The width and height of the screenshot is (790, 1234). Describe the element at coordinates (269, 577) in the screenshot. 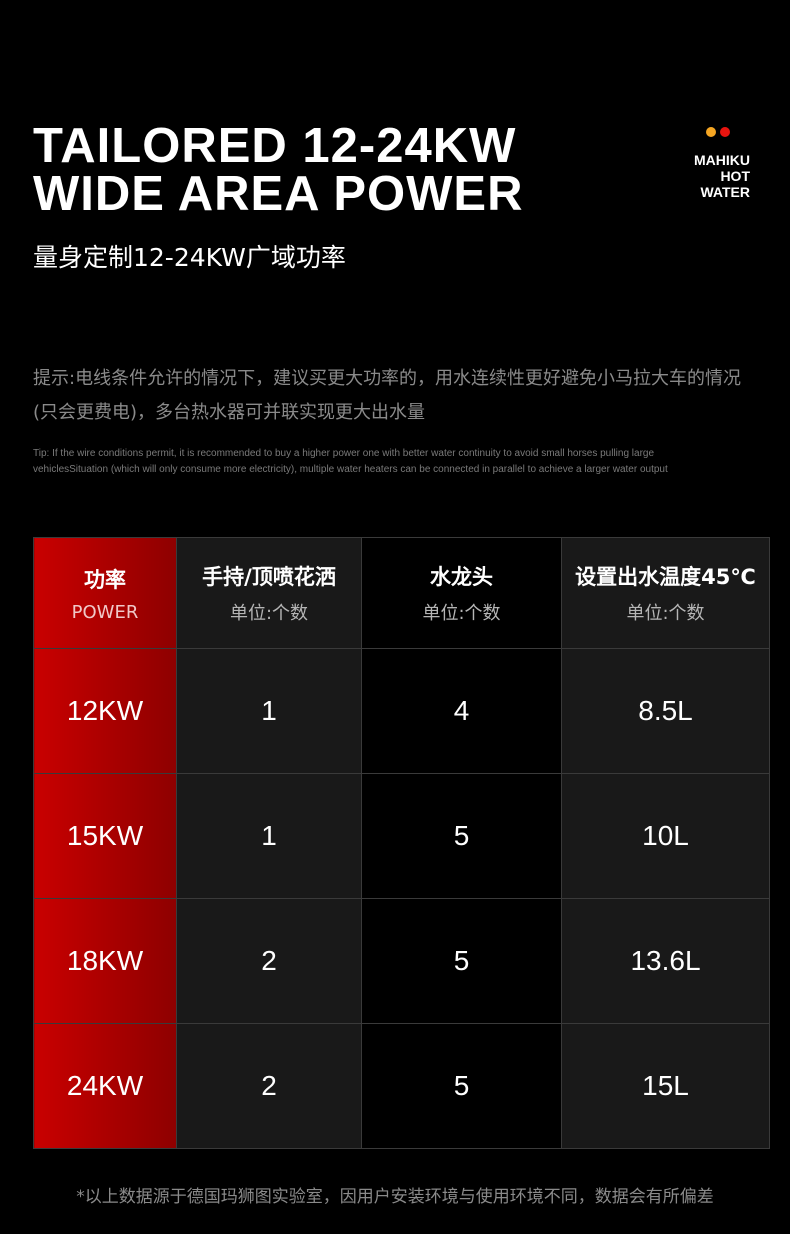

I see `header-title: 手持/顶喷花洒` at that location.